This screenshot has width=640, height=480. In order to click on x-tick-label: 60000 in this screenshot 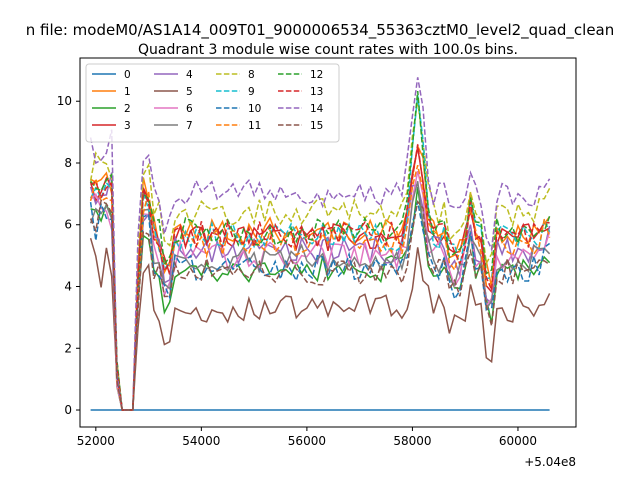, I will do `click(518, 441)`.